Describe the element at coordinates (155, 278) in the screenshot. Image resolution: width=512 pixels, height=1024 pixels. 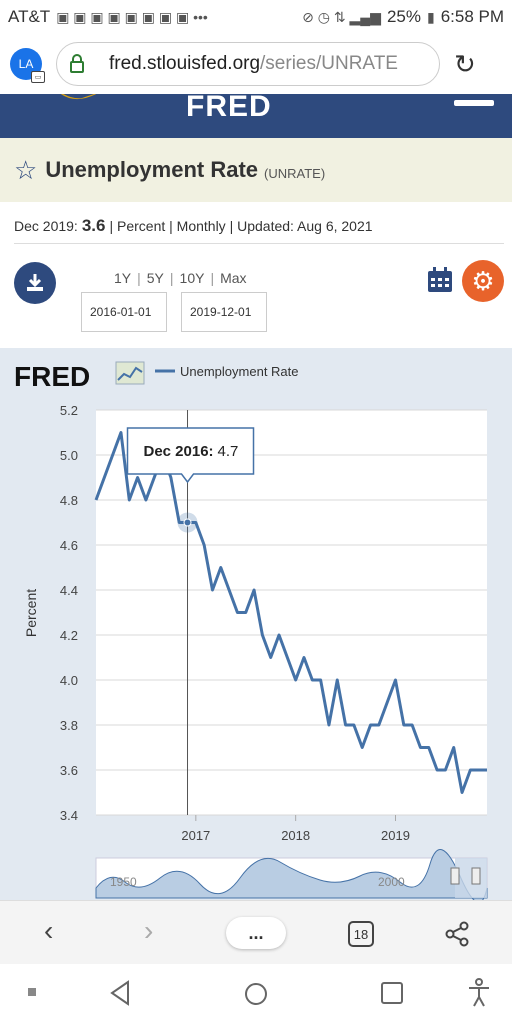
I see `range-5y: 5Y` at that location.